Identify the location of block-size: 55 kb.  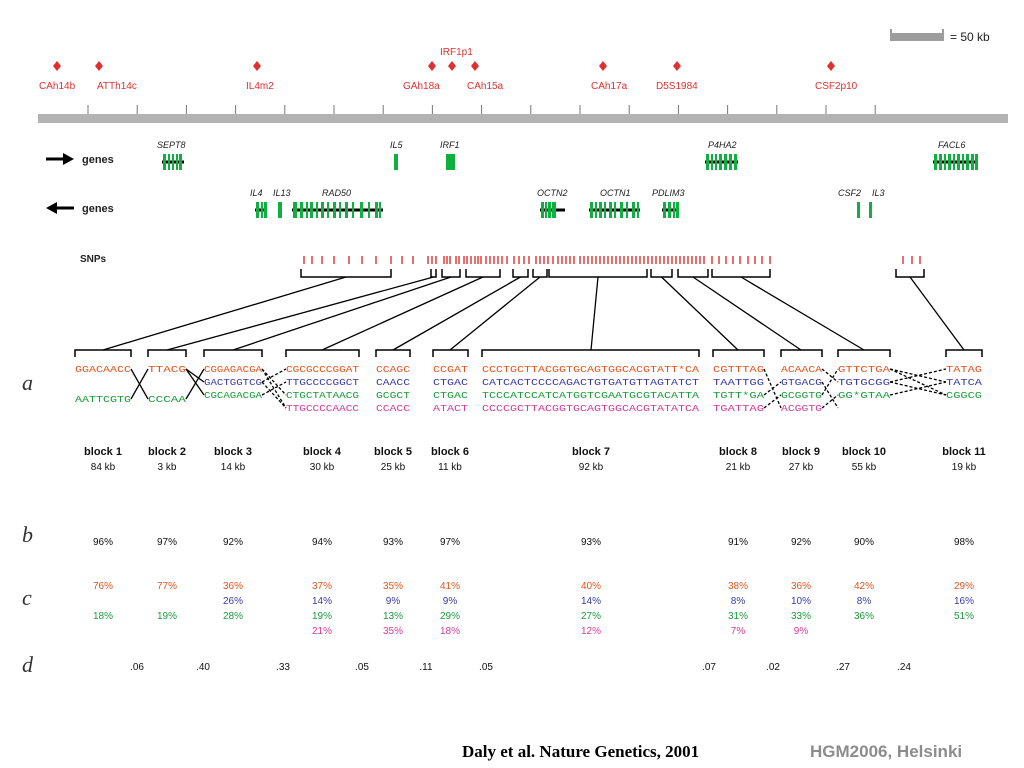
(864, 467).